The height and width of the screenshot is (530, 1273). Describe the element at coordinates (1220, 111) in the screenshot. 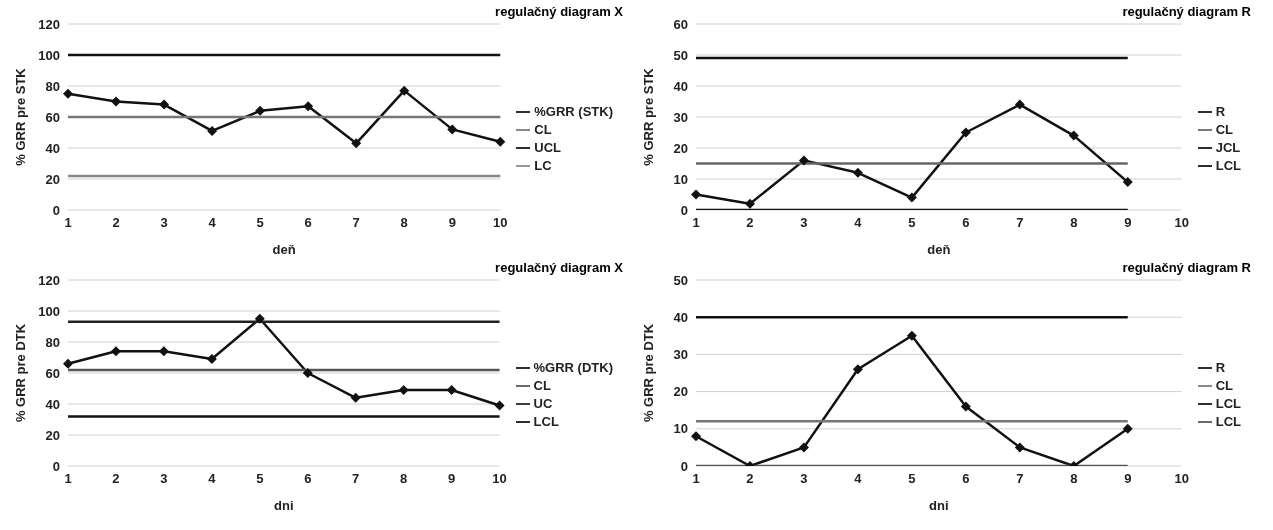

I see `legend-label: R` at that location.